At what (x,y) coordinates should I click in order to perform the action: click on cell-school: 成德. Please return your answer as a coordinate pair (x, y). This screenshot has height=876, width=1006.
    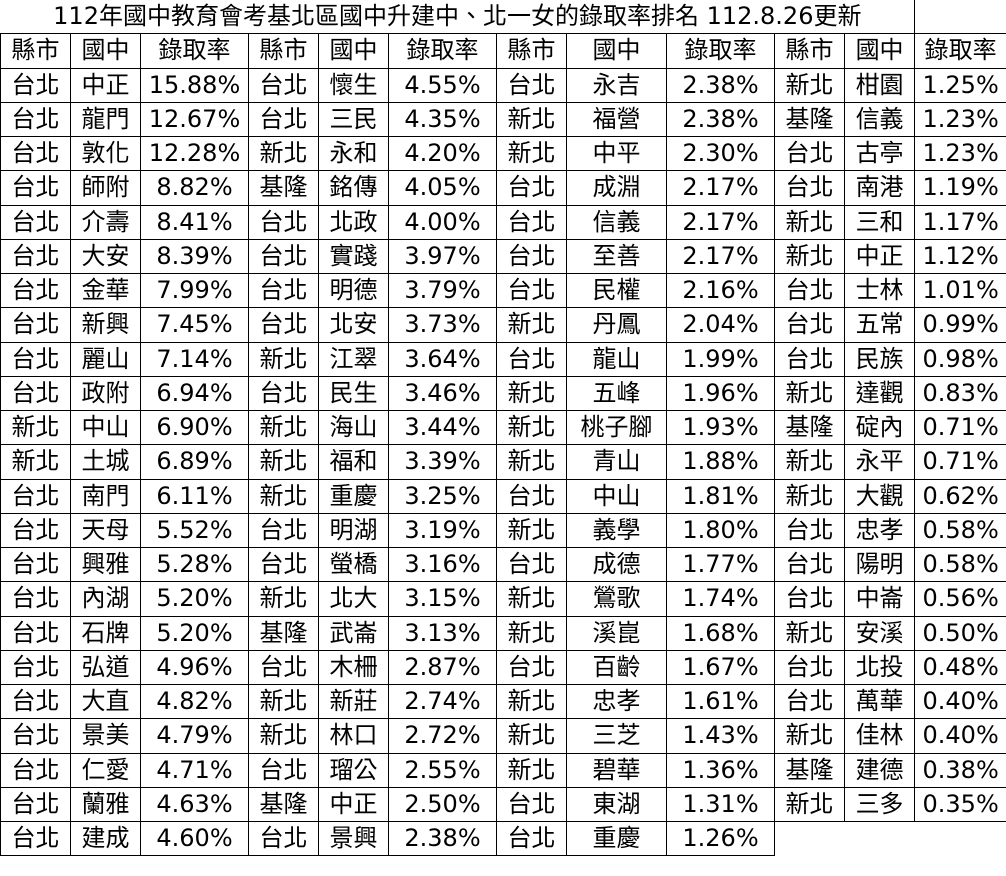
    Looking at the image, I should click on (616, 564).